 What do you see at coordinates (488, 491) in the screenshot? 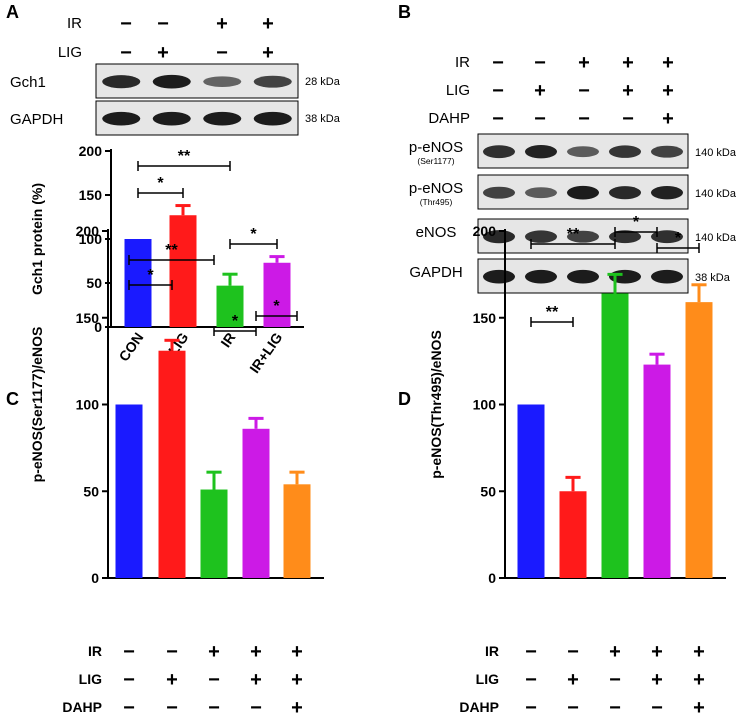
I see `panel-d-y-tick-label: 50` at bounding box center [488, 491].